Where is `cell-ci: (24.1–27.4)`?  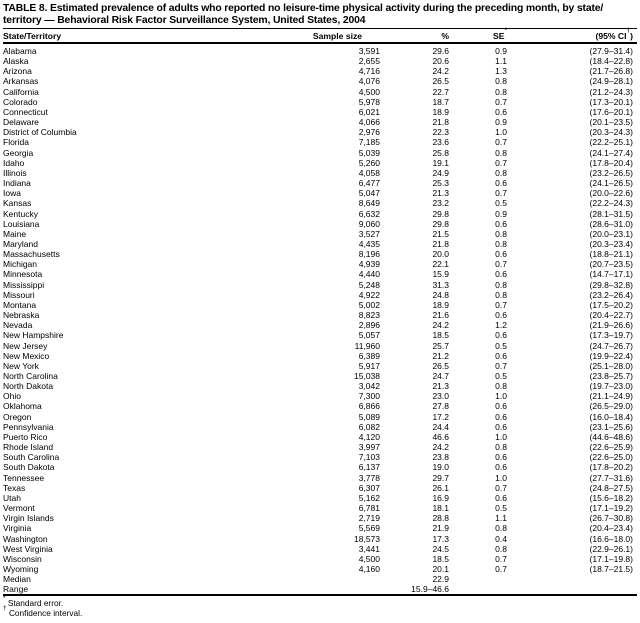
cell-ci: (24.1–27.4) is located at coordinates (611, 152).